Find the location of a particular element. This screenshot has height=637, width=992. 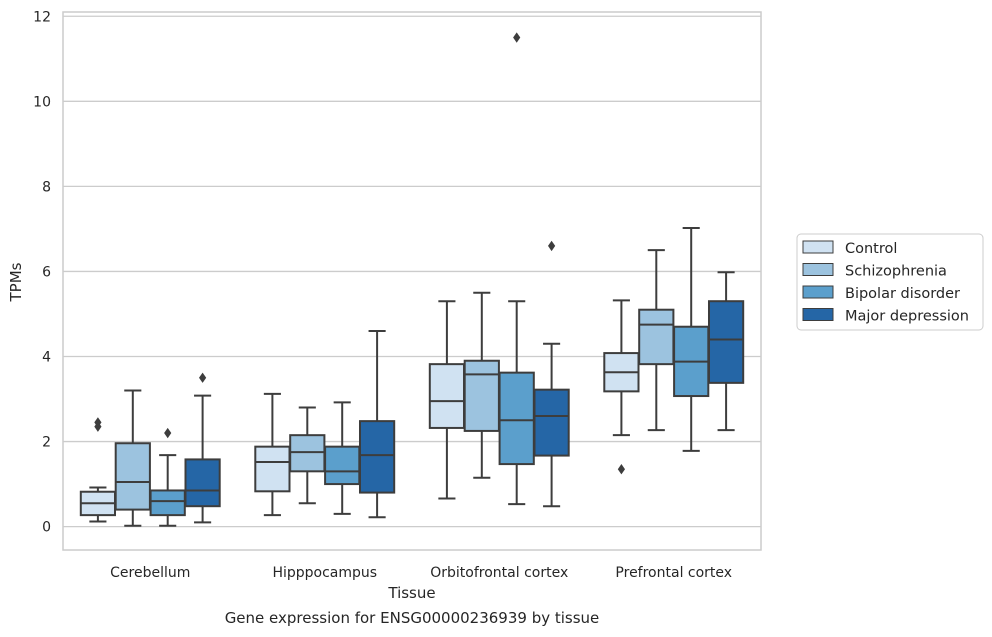

y-tick-label: 10 is located at coordinates (42, 102).